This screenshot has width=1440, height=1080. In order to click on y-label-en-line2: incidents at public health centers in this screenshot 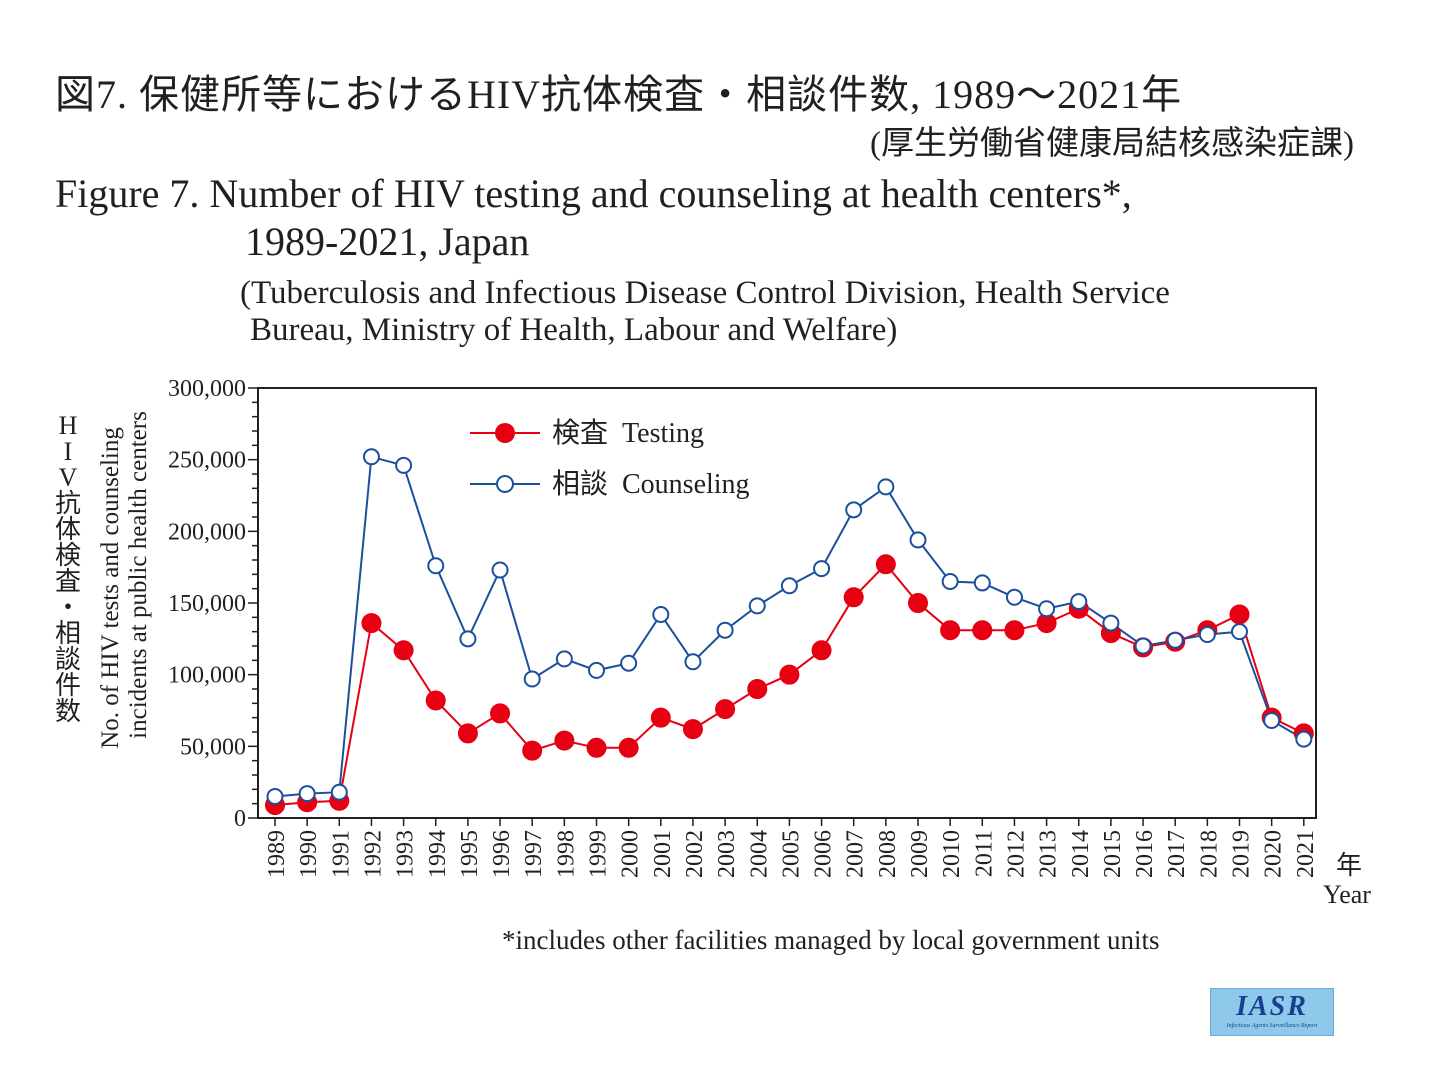, I will do `click(138, 575)`.